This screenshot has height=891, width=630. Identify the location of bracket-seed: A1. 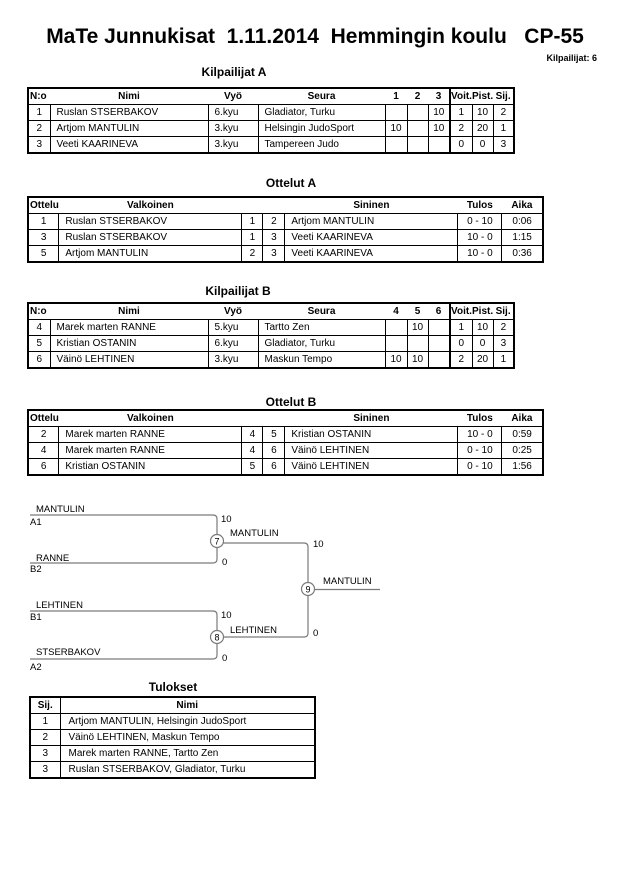
(36, 522).